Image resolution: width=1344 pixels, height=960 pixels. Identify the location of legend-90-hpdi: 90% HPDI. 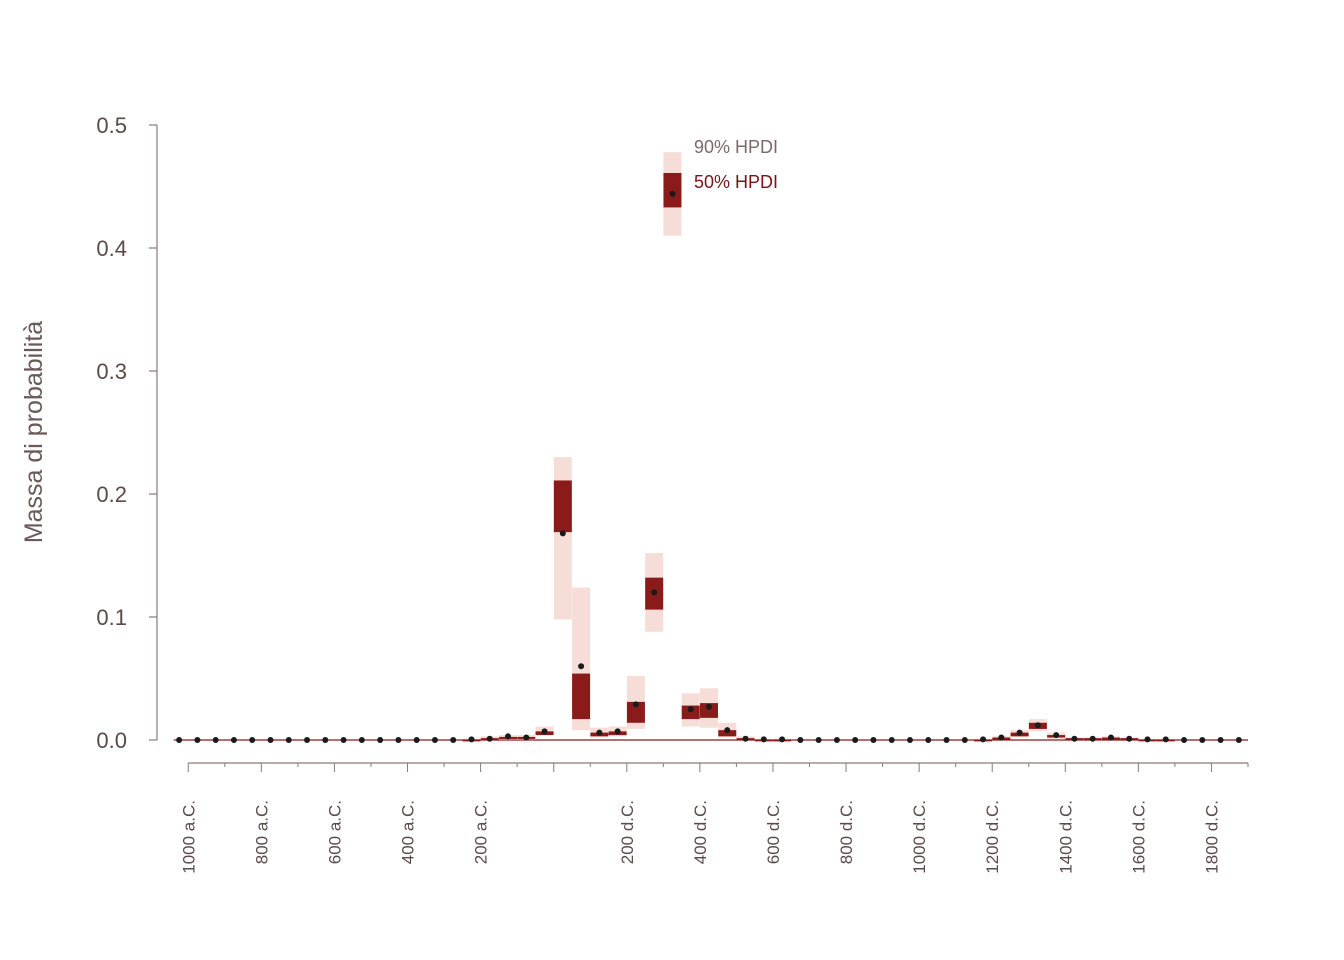
(736, 147).